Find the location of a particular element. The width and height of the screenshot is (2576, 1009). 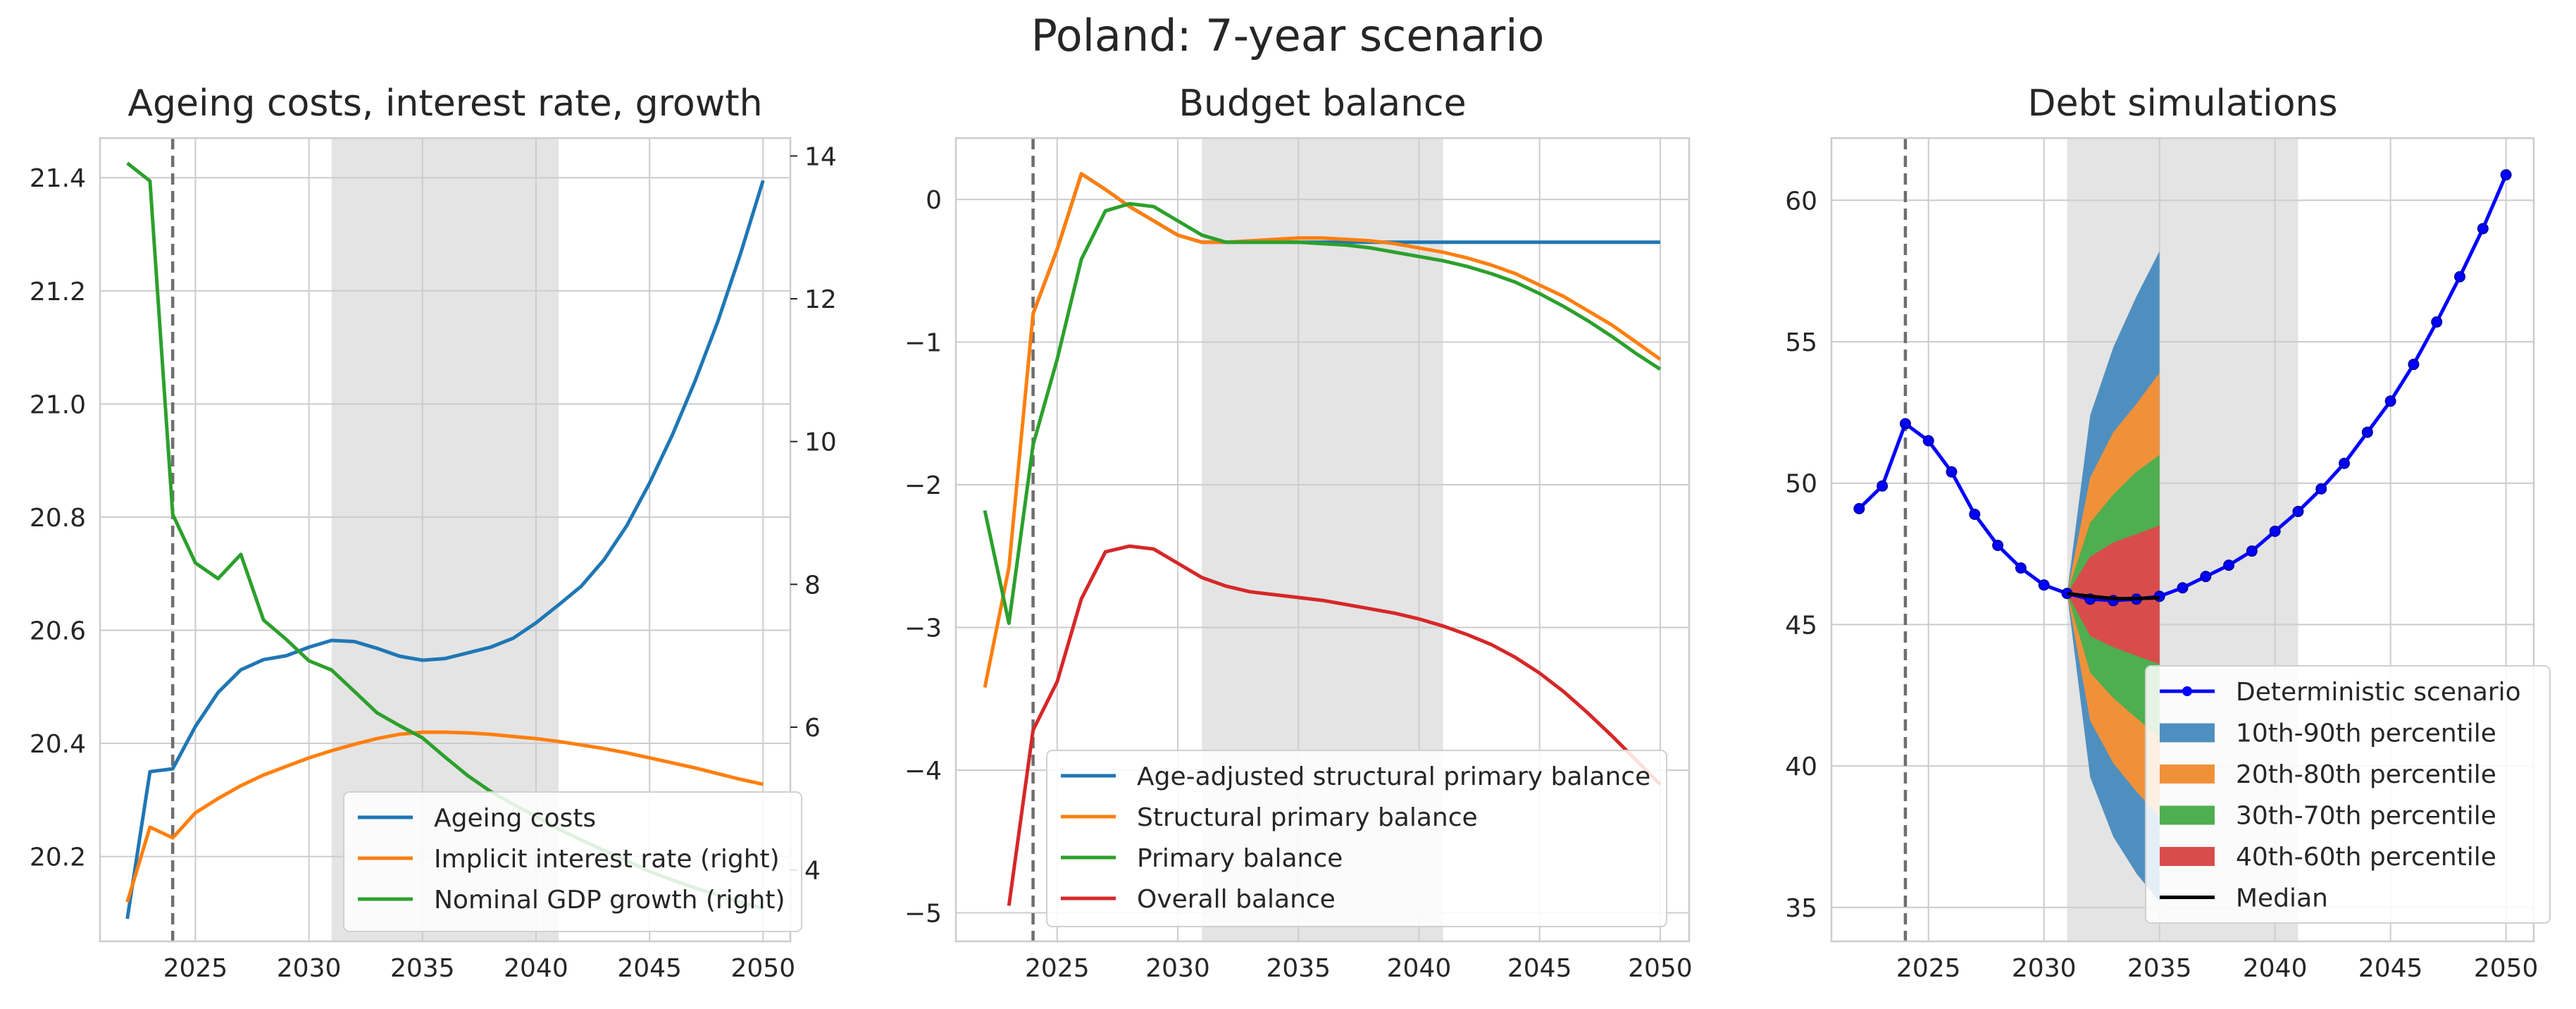

panel-title: Debt simulations is located at coordinates (2182, 104).